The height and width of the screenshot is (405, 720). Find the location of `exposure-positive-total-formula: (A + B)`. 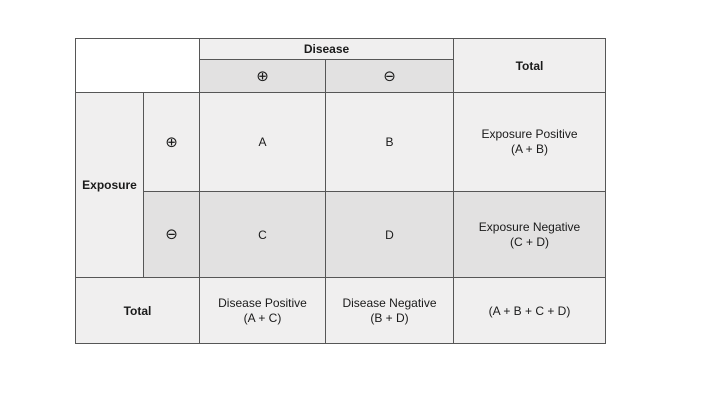

exposure-positive-total-formula: (A + B) is located at coordinates (529, 149).